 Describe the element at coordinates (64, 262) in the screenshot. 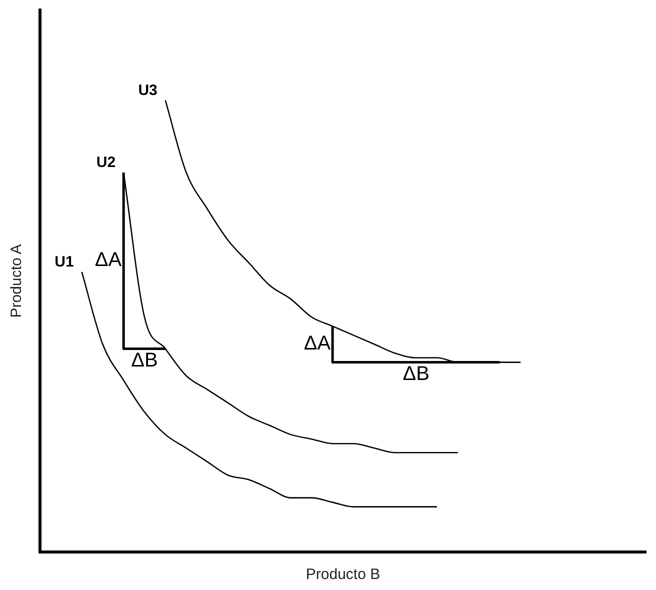

I see `series-label: U1` at that location.